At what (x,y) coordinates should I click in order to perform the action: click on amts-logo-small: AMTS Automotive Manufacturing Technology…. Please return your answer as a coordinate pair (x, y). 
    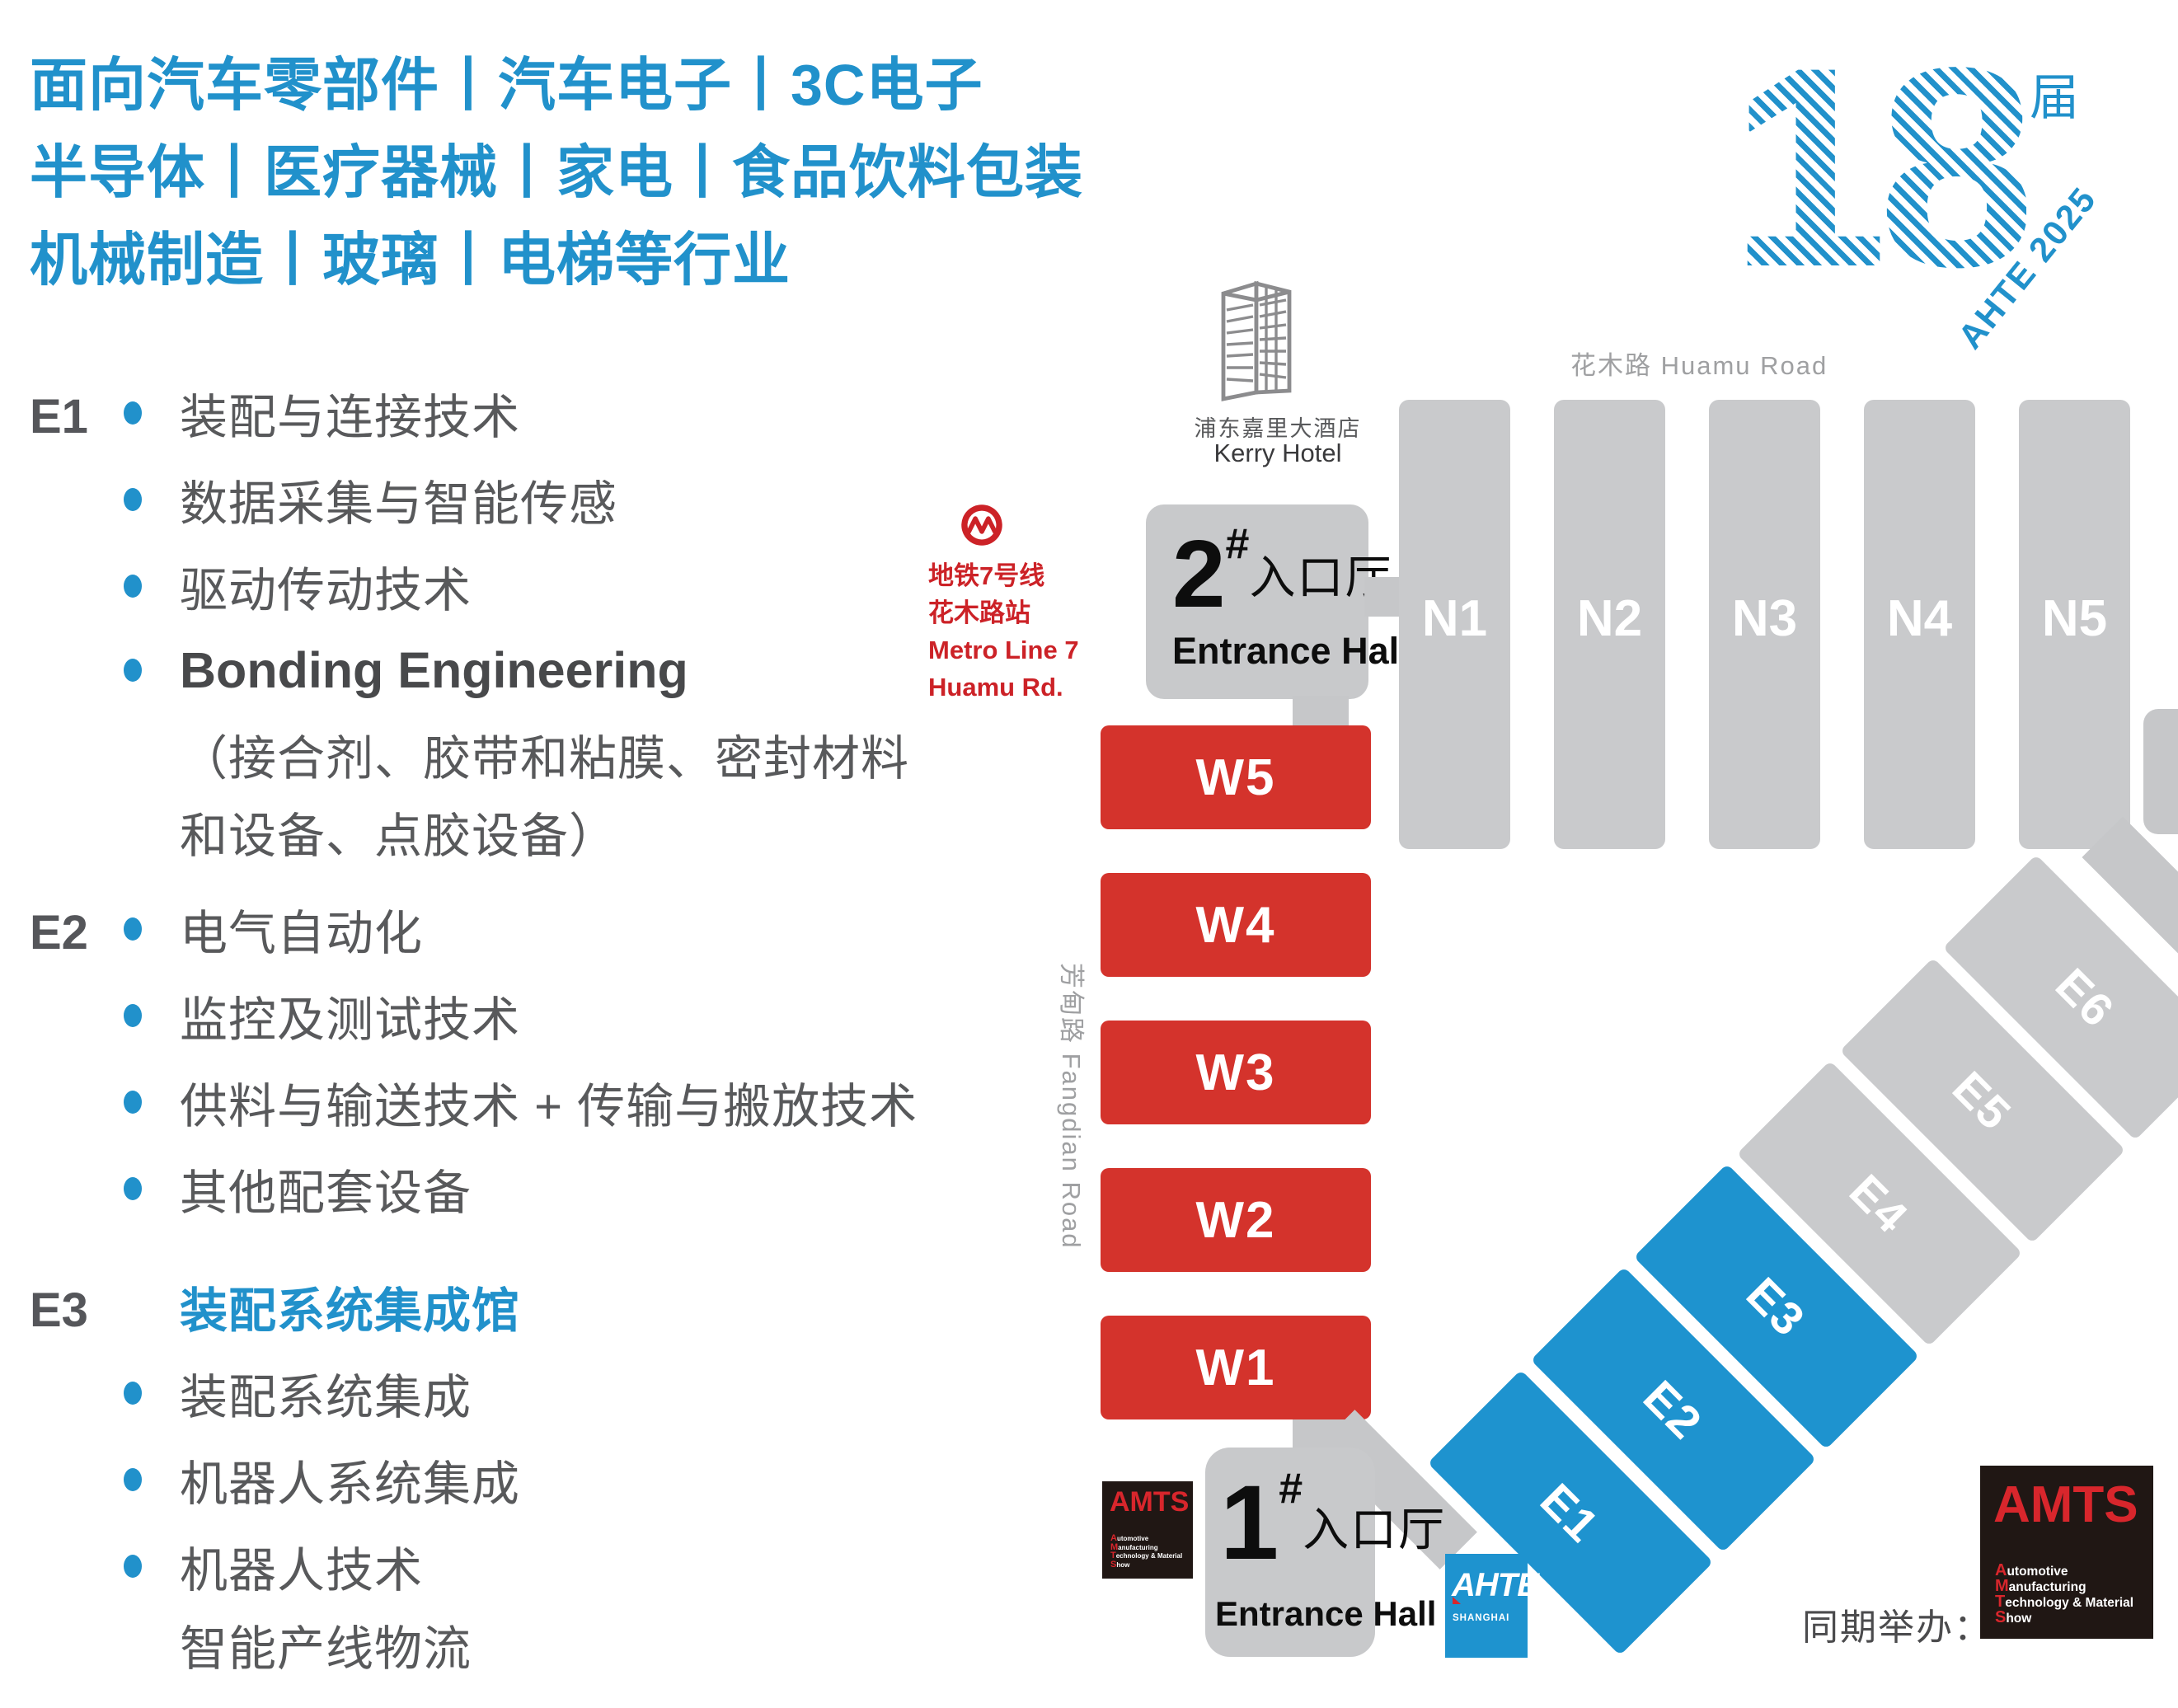
    Looking at the image, I should click on (1148, 1530).